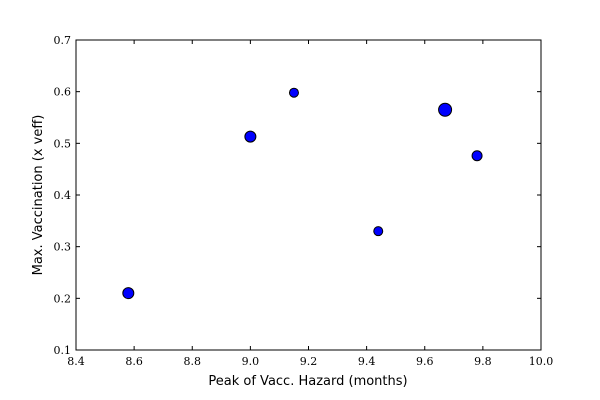 The width and height of the screenshot is (600, 400). What do you see at coordinates (63, 92) in the screenshot?
I see `y-tick-label: 0.6` at bounding box center [63, 92].